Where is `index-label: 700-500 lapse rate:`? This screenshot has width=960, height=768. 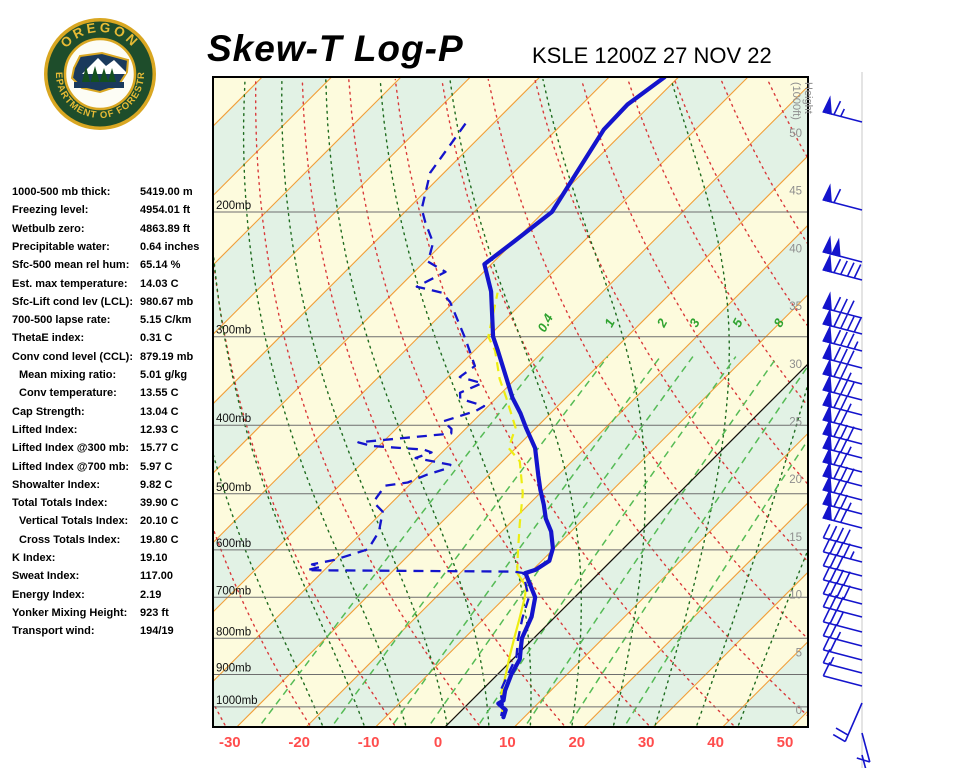
index-label: 700-500 lapse rate: is located at coordinates (61, 320).